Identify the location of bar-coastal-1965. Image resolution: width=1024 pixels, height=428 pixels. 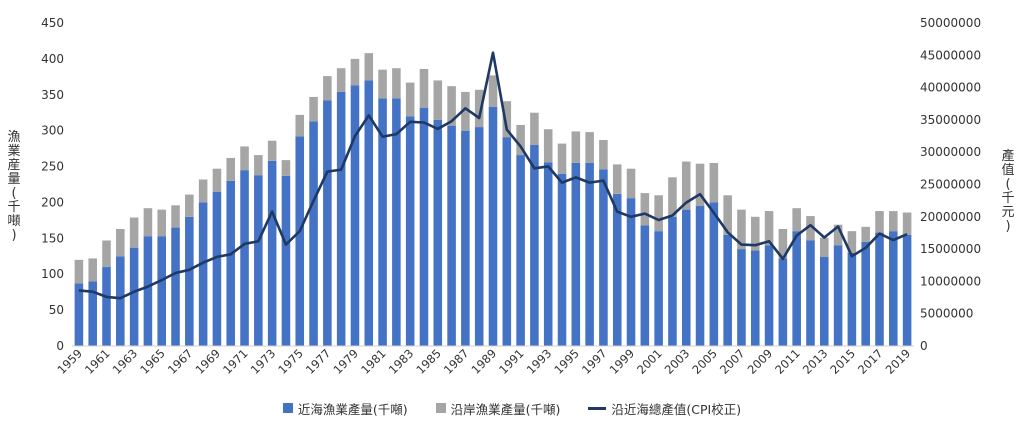
(162, 223).